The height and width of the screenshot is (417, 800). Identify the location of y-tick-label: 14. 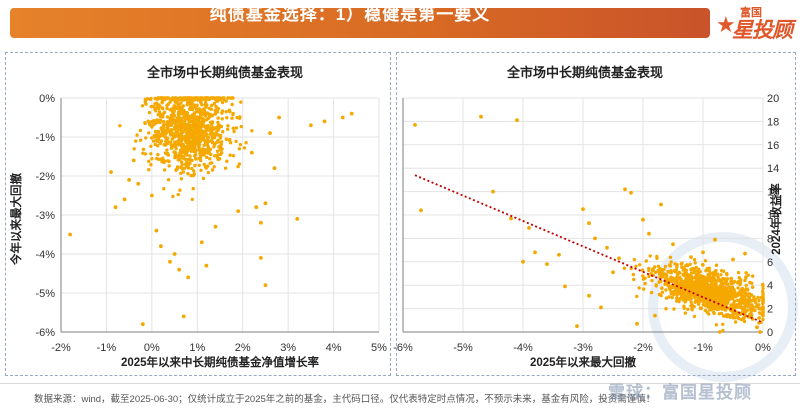
(773, 169).